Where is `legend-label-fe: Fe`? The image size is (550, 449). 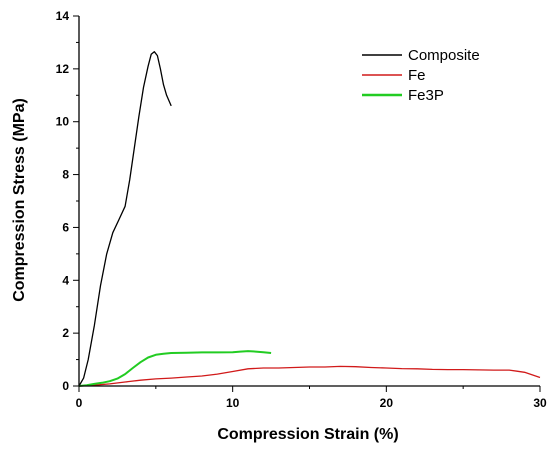 legend-label-fe: Fe is located at coordinates (417, 75).